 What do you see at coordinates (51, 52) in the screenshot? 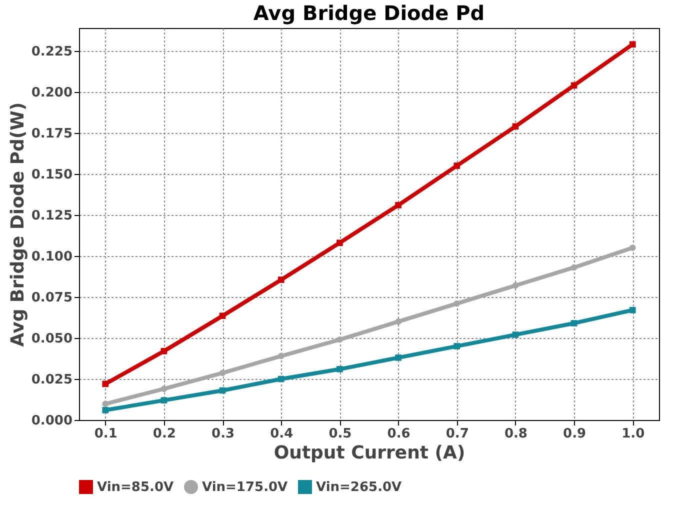
I see `y-tick-label: 0.225` at bounding box center [51, 52].